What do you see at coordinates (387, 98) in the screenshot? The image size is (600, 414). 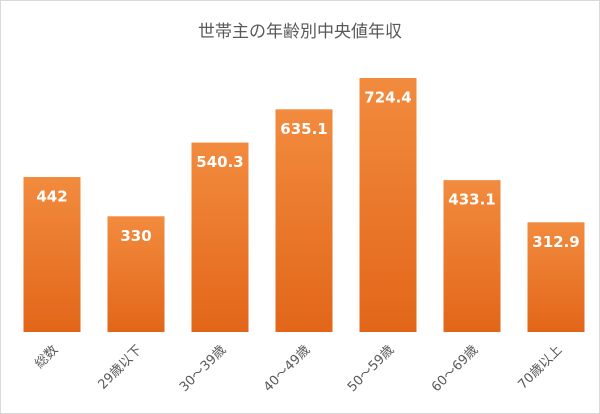 I see `data-label: 724.4` at bounding box center [387, 98].